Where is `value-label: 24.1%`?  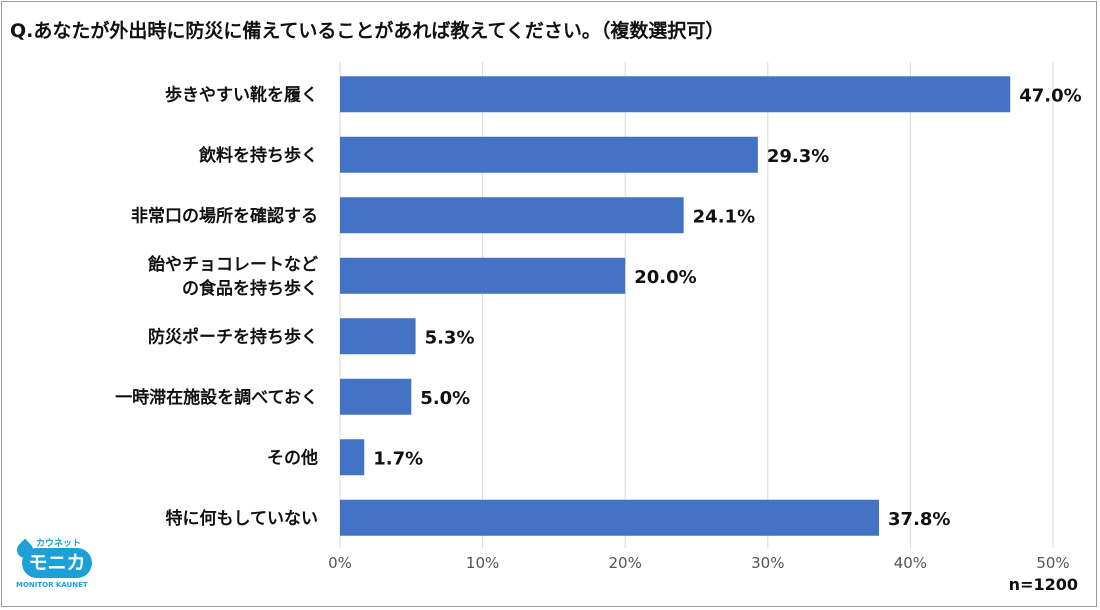
value-label: 24.1% is located at coordinates (724, 216).